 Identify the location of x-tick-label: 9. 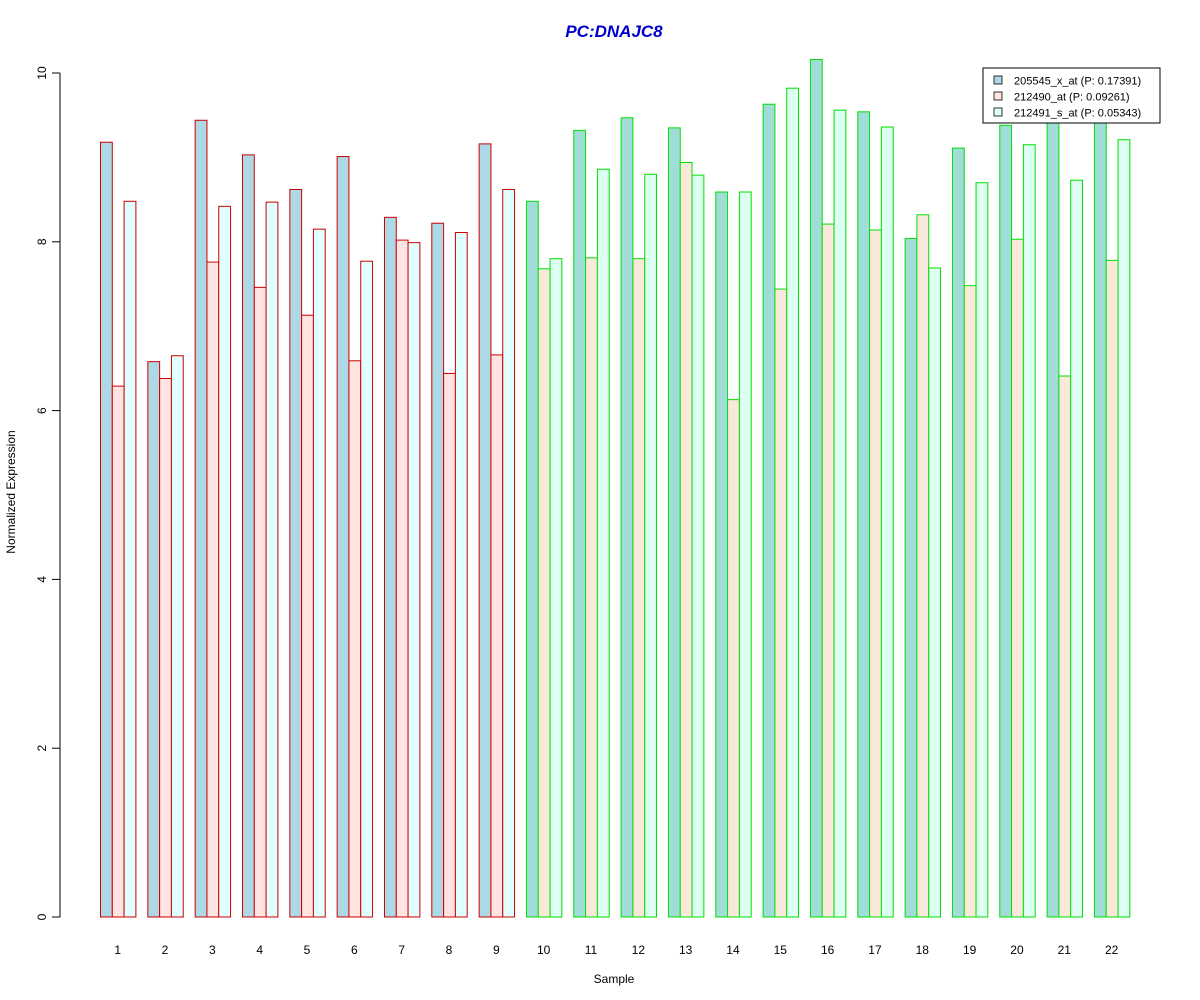
(496, 950).